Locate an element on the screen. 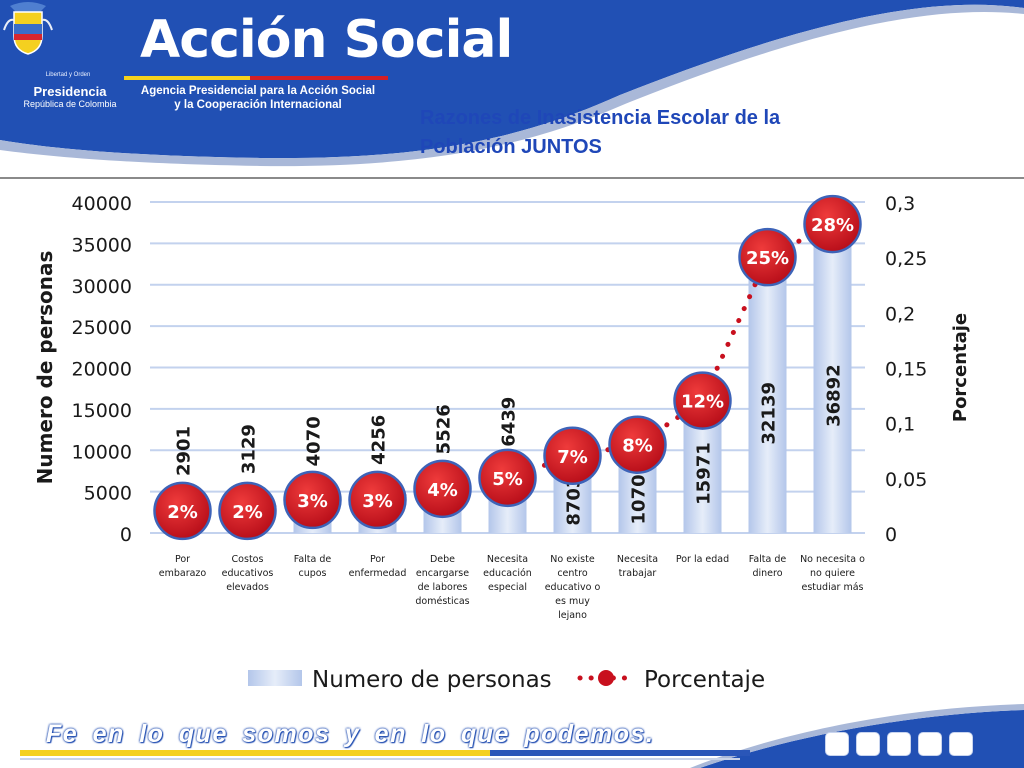 Image resolution: width=1024 pixels, height=768 pixels. legend-swatch-marker is located at coordinates (606, 678).